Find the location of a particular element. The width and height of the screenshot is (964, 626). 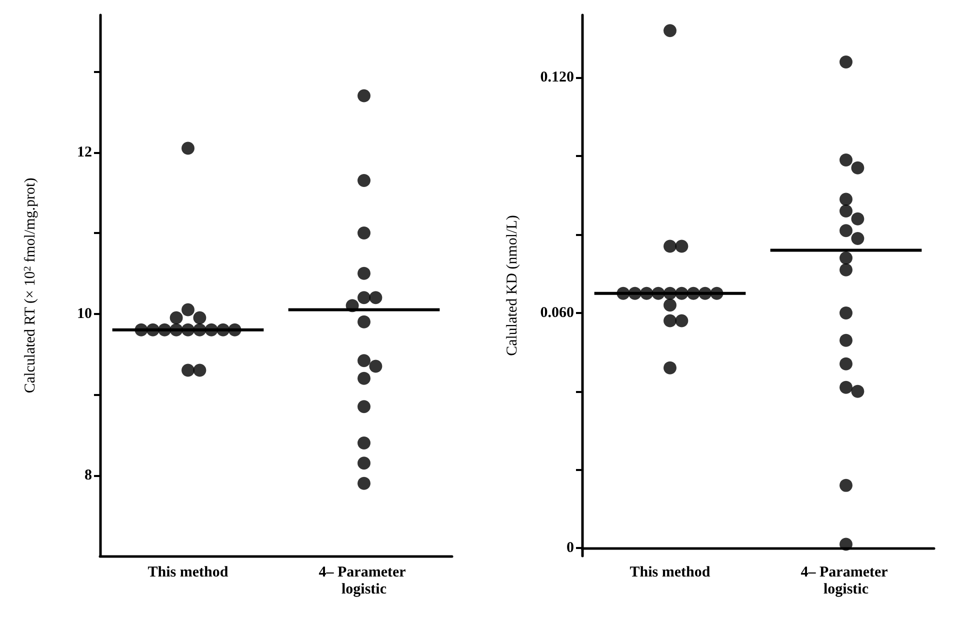

y-tick-label: 0.060 is located at coordinates (557, 312).